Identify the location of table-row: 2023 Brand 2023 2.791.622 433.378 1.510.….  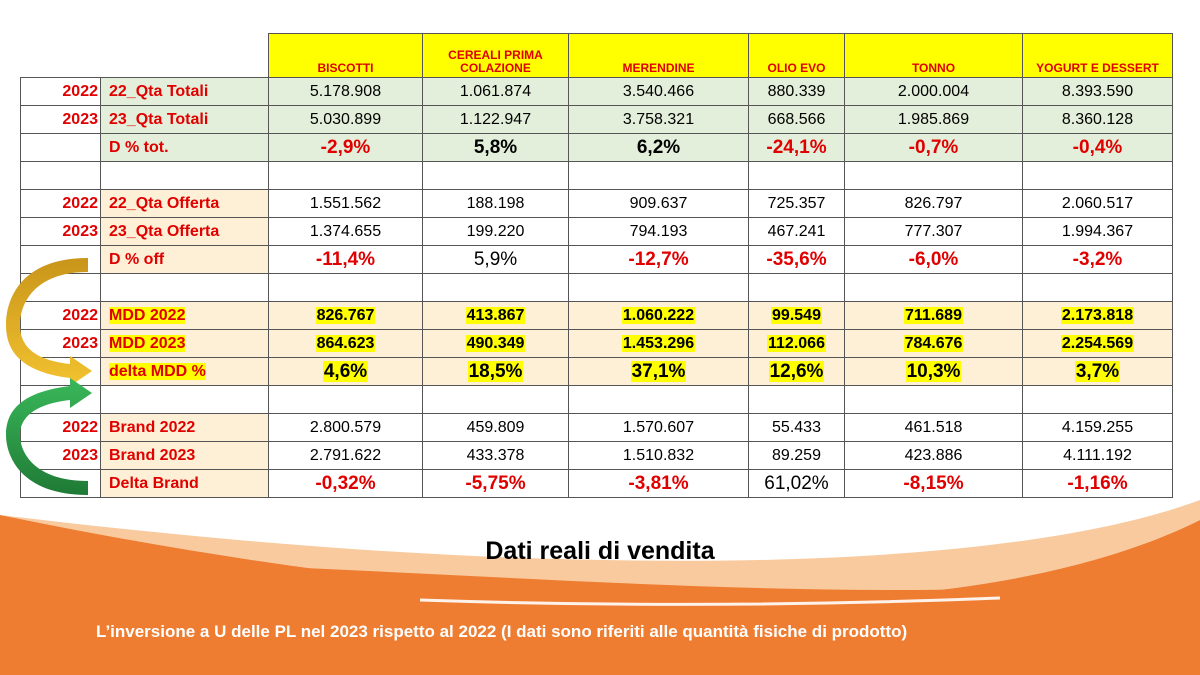
(596, 455).